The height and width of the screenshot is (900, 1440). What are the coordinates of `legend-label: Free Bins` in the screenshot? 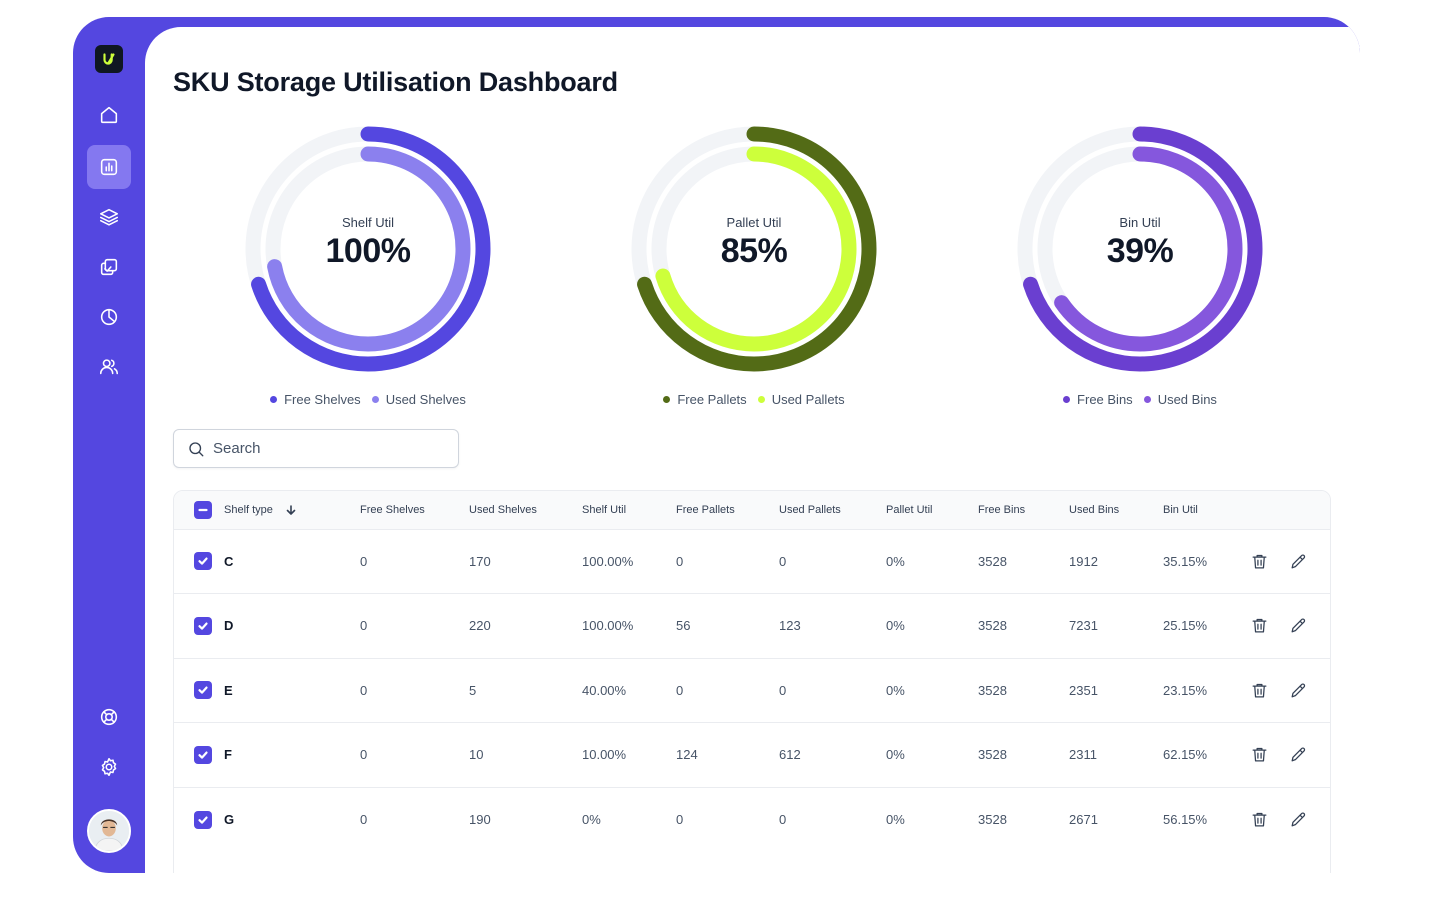 It's located at (1105, 399).